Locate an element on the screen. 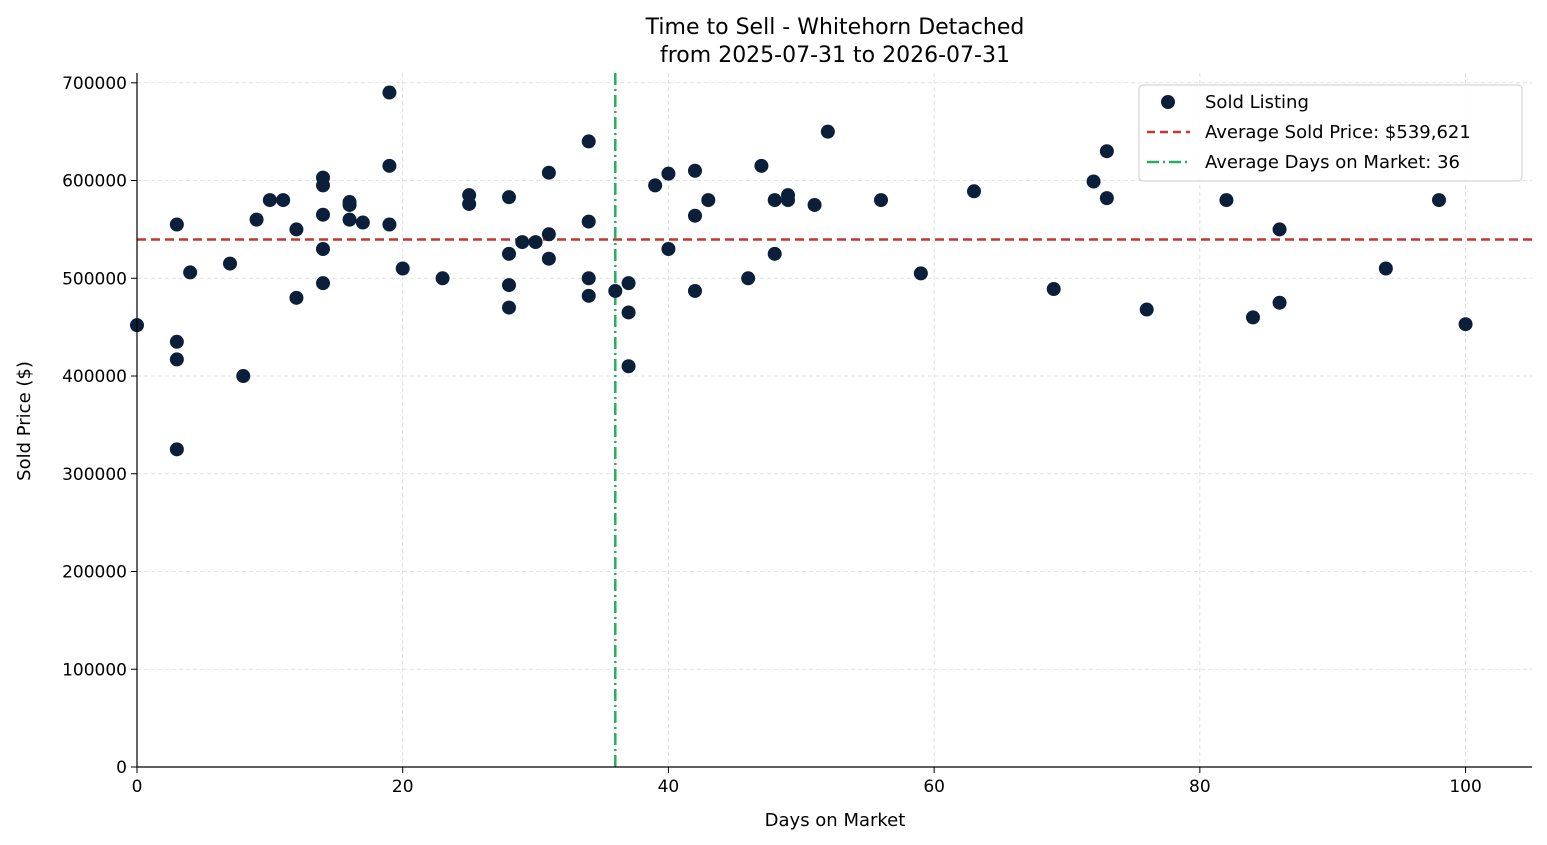  x-tick-label: 20 is located at coordinates (403, 787).